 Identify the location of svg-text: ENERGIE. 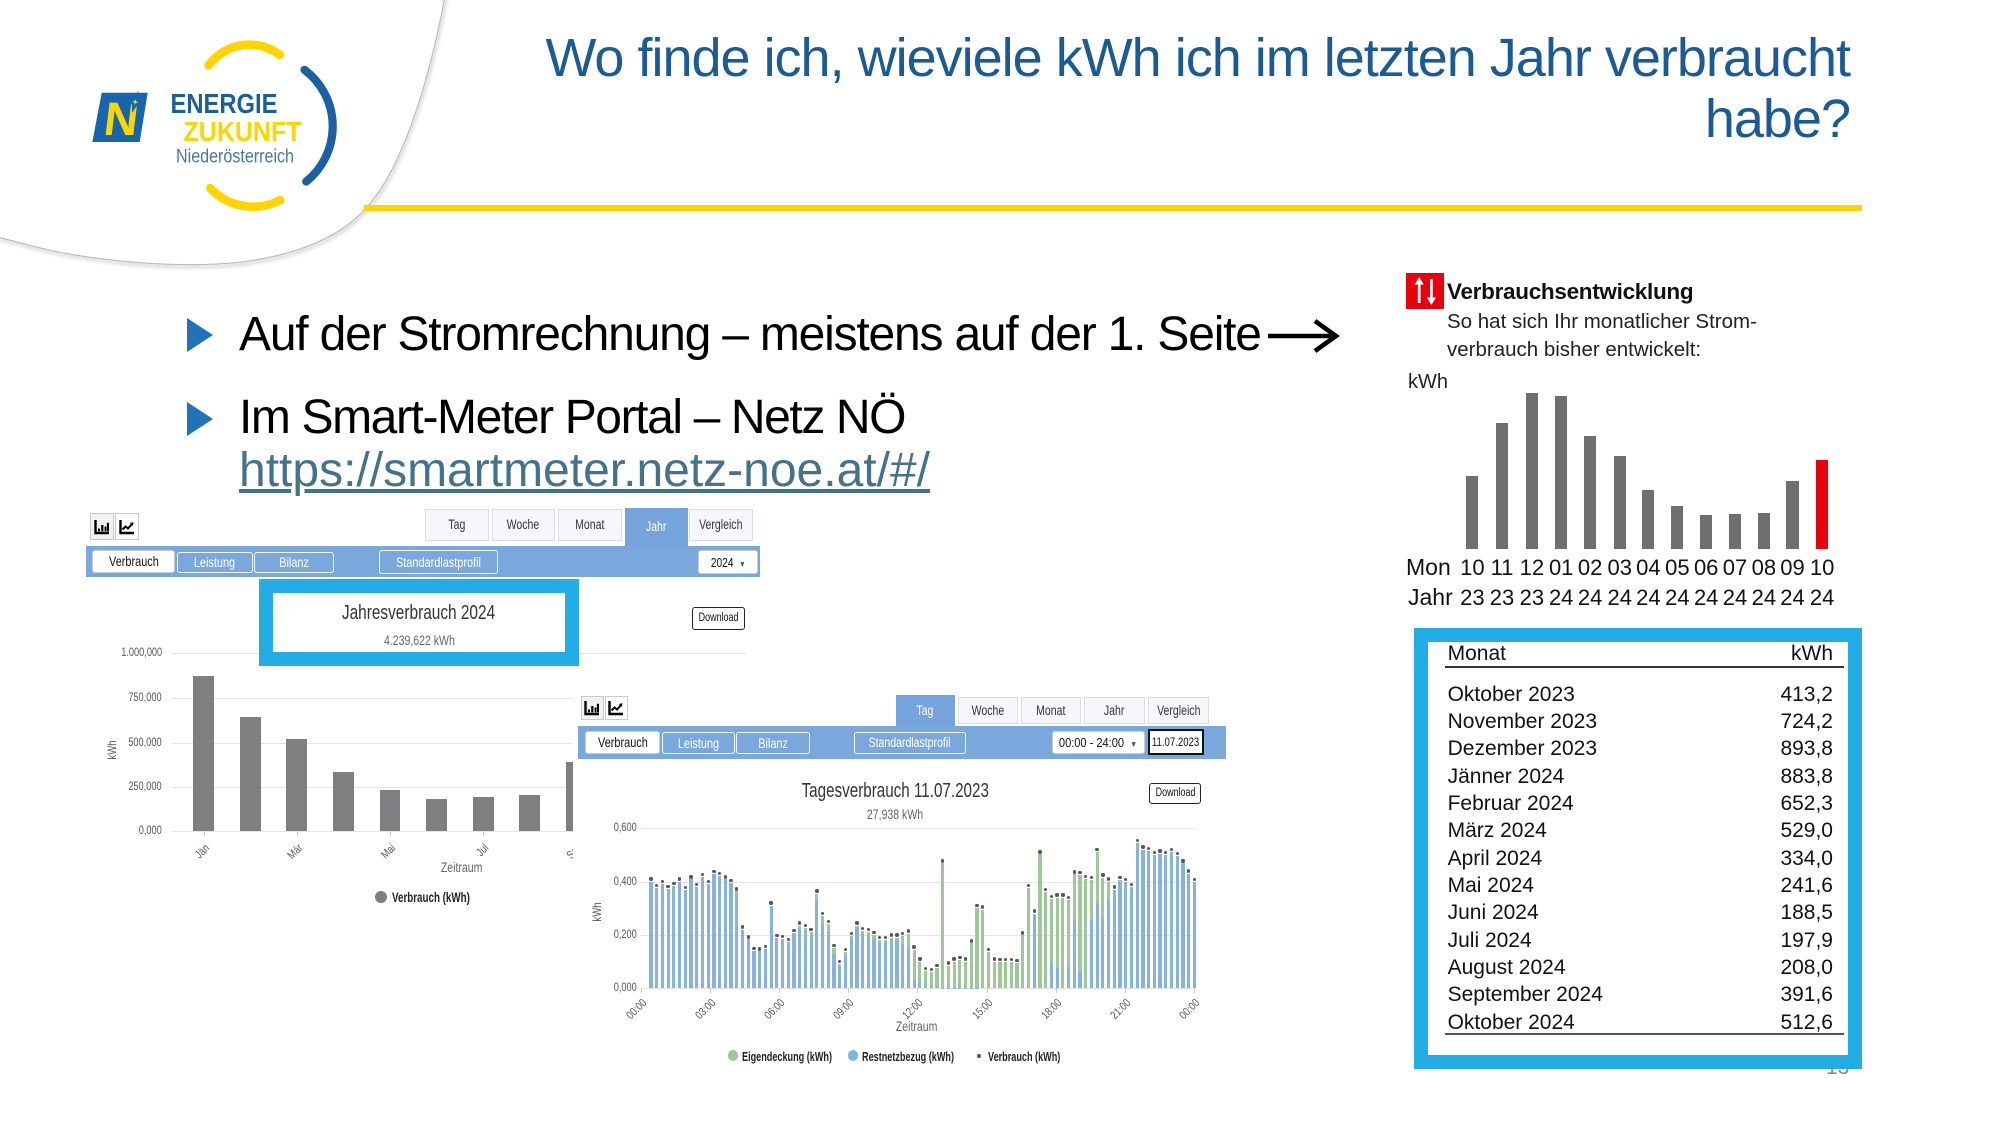
(224, 103).